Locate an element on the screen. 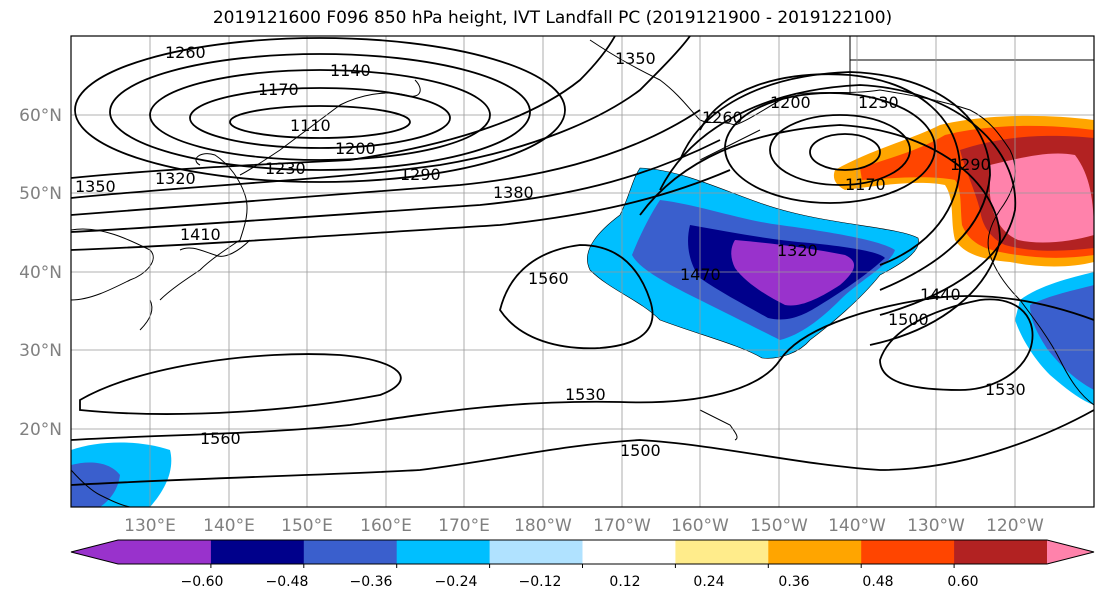  lon-label: 180°W is located at coordinates (543, 526).